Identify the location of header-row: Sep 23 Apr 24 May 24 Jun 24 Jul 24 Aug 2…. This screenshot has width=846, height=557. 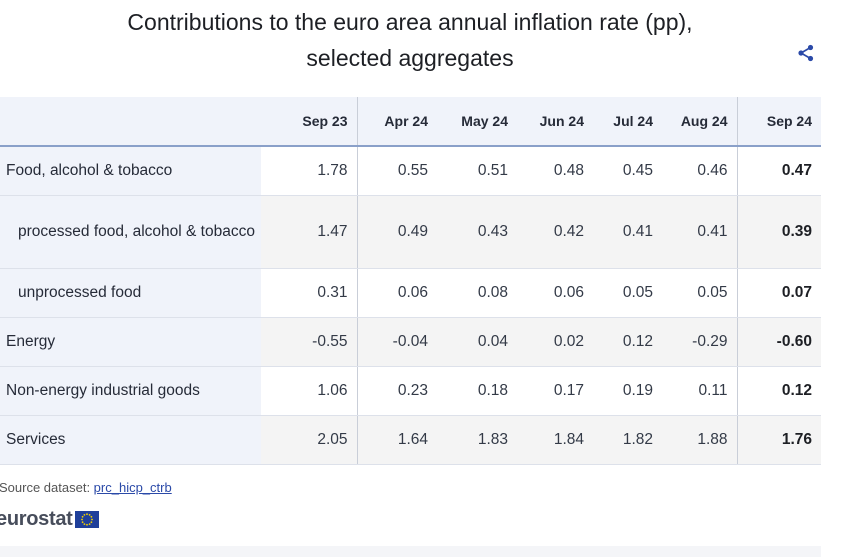
(410, 122).